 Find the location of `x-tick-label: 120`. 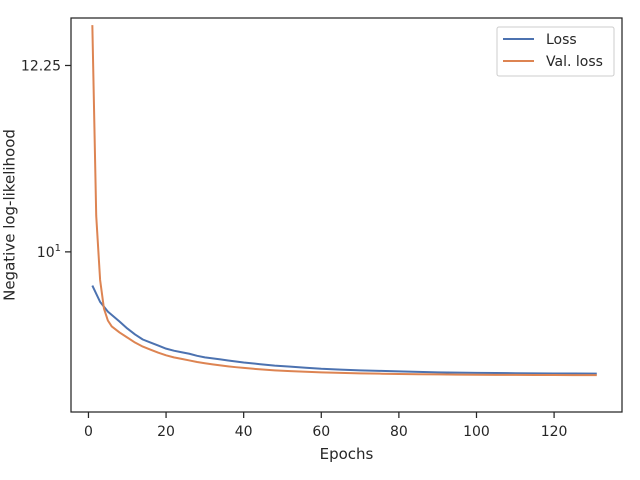

x-tick-label: 120 is located at coordinates (554, 432).